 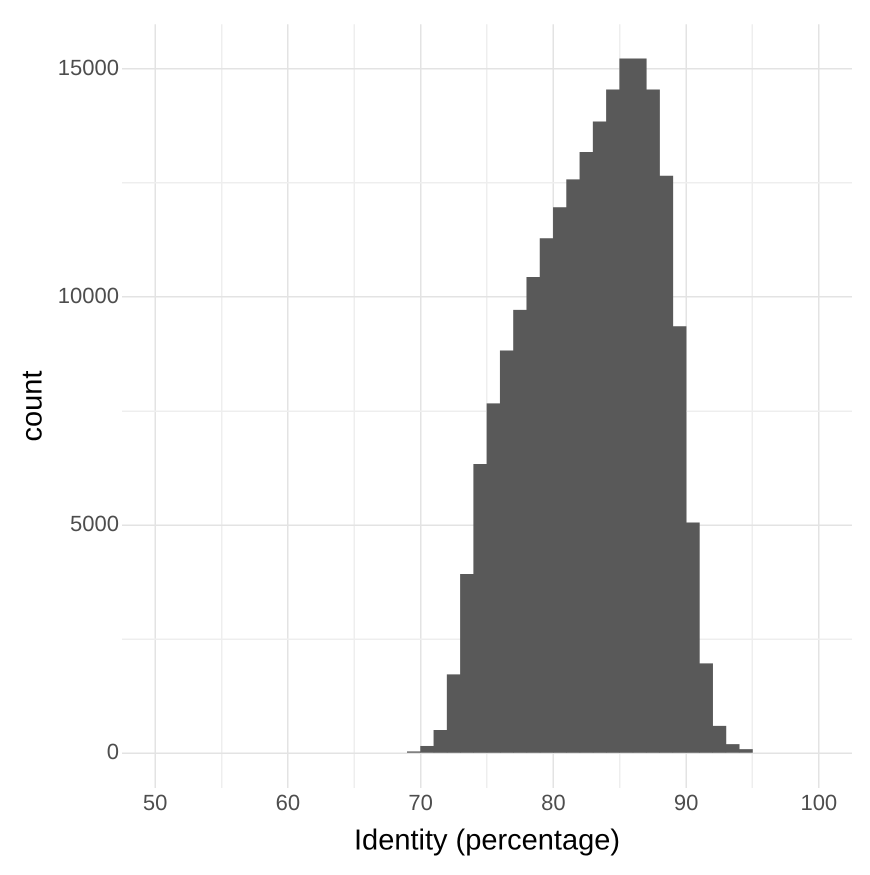 I want to click on x-tick-label: 90, so click(x=686, y=803).